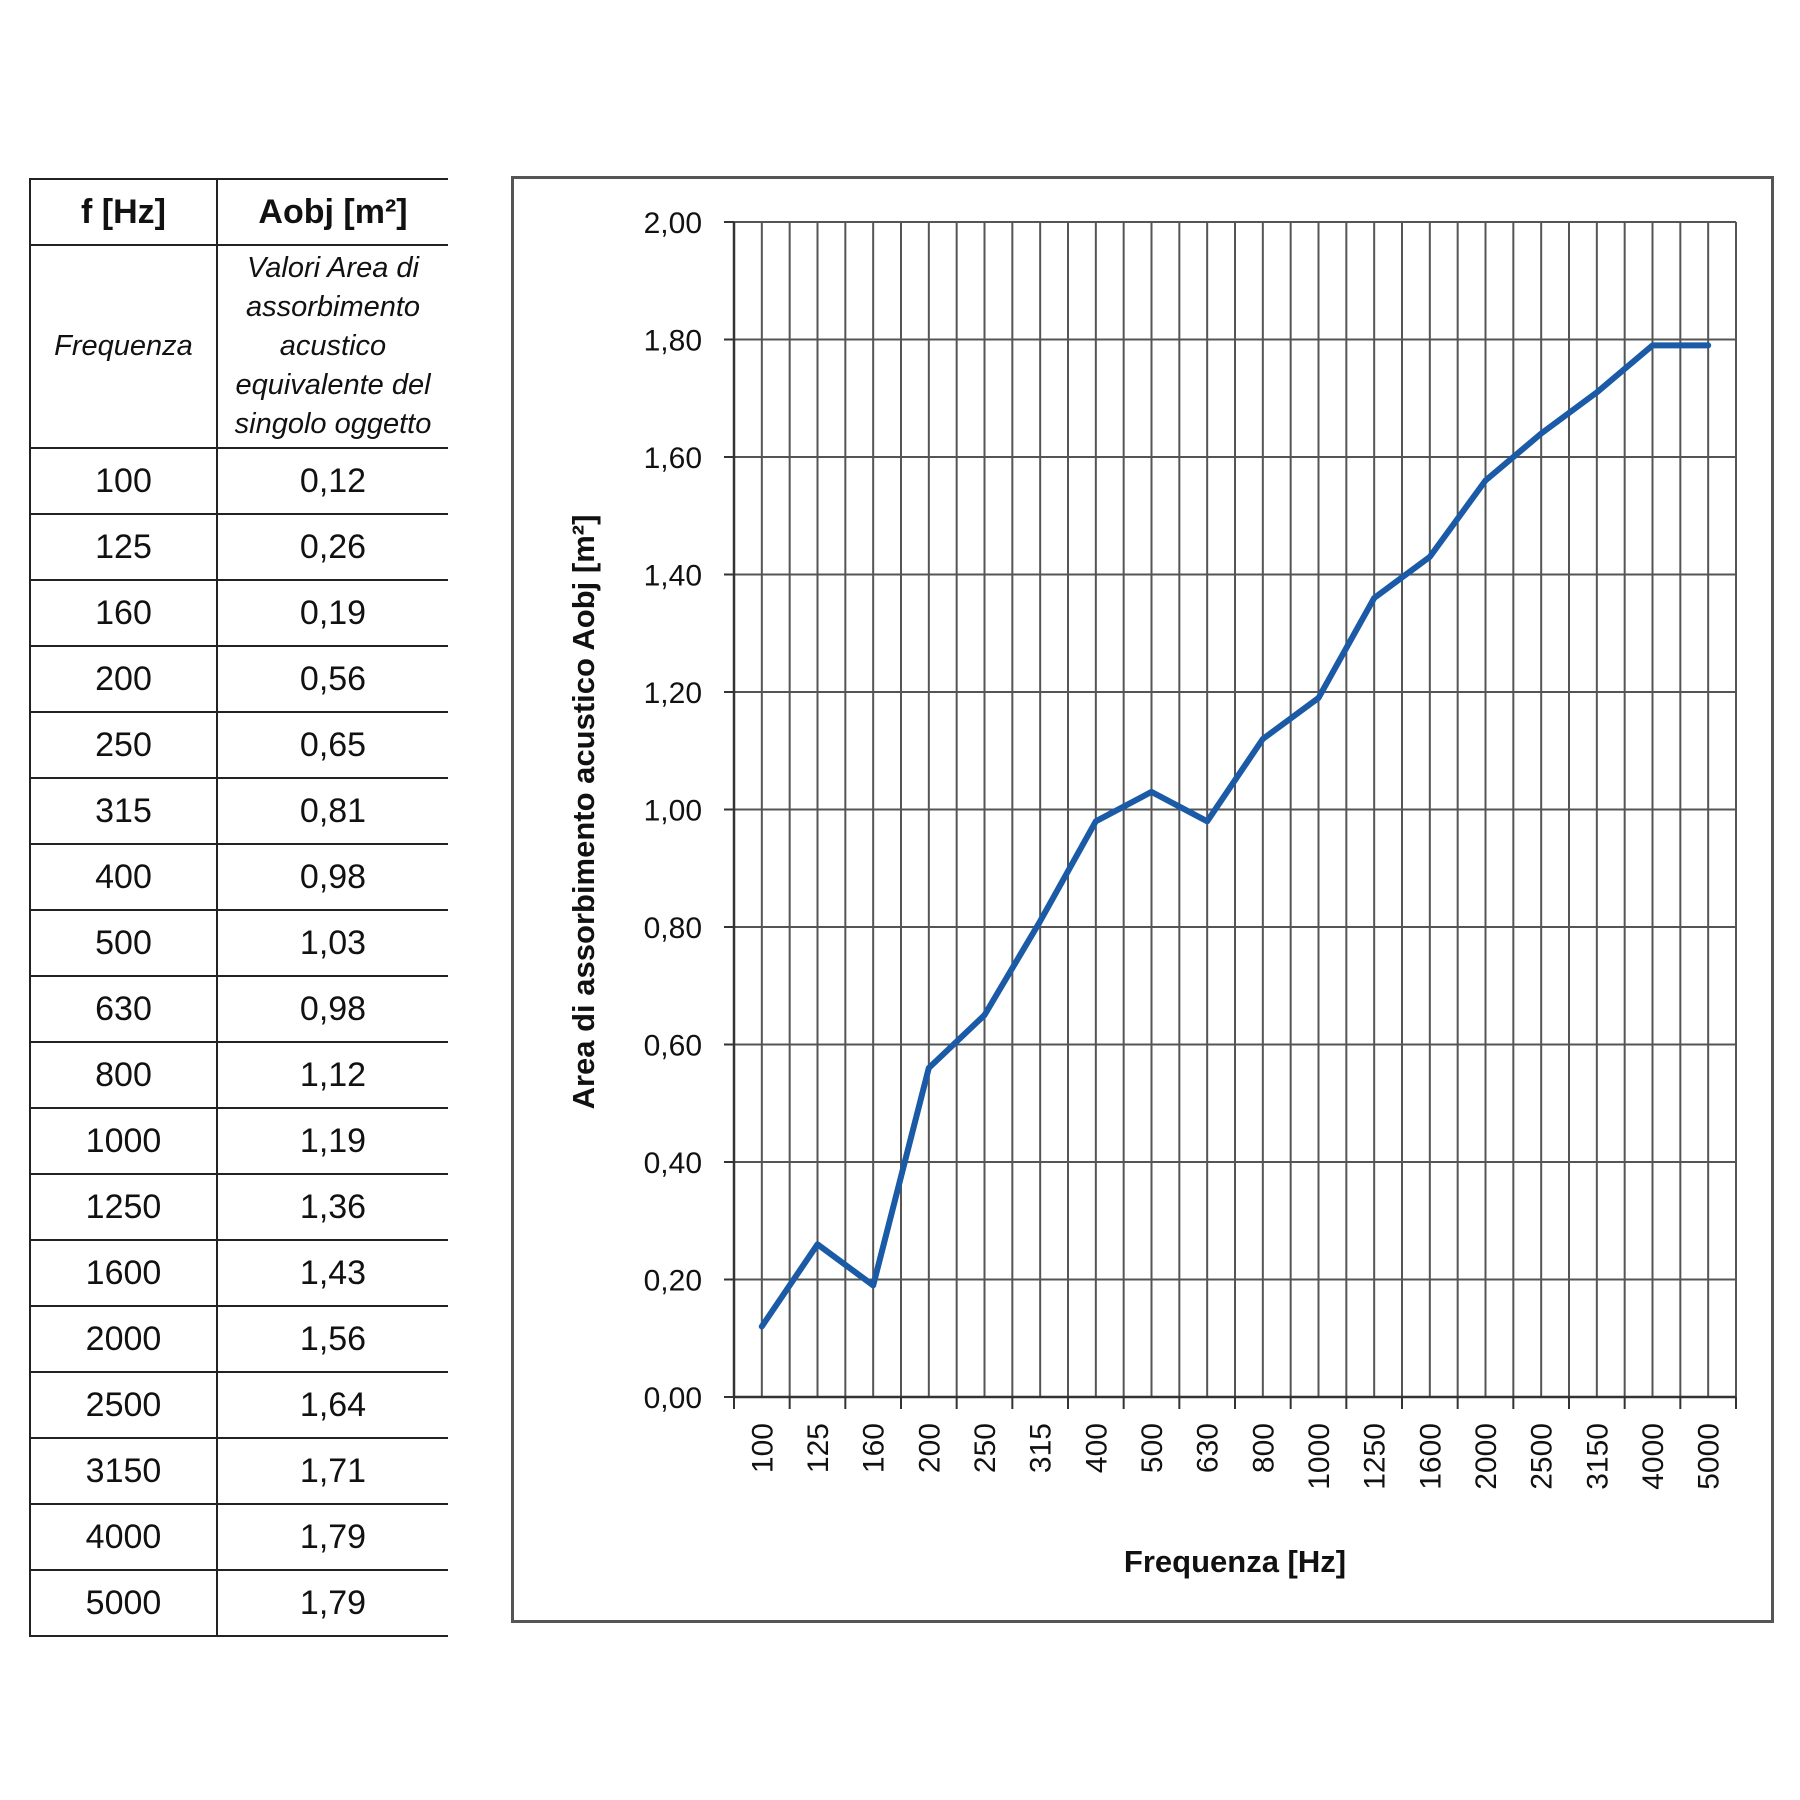  What do you see at coordinates (123, 1009) in the screenshot?
I see `cell-frequency: 630` at bounding box center [123, 1009].